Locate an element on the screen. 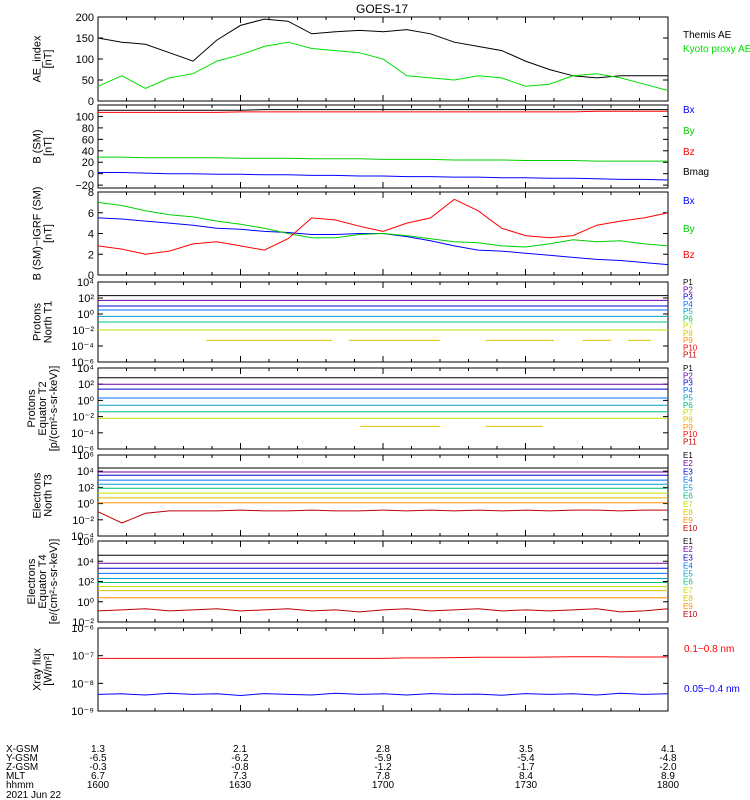 Image resolution: width=750 pixels, height=800 pixels. y-axis-label: AE_index is located at coordinates (38, 59).